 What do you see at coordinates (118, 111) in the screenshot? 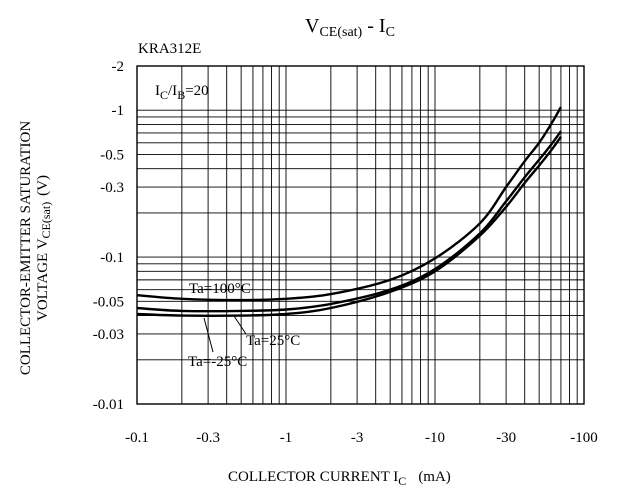
I see `y-tick-label: -1` at bounding box center [118, 111].